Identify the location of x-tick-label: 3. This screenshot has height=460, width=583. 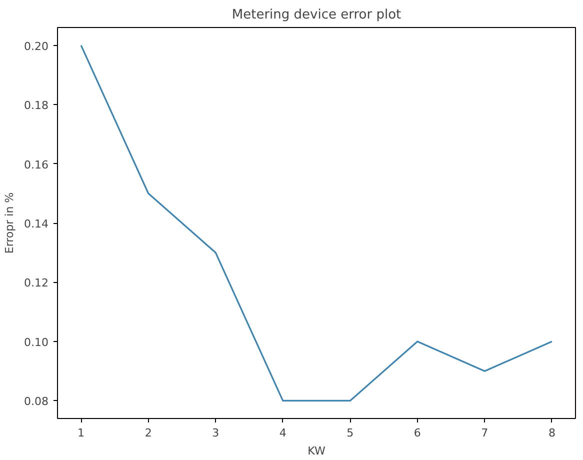
(216, 433).